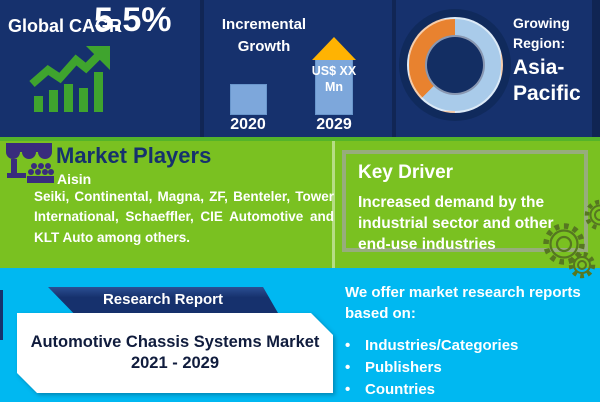 The width and height of the screenshot is (600, 402). What do you see at coordinates (403, 367) in the screenshot?
I see `offer-item-label: Publishers` at bounding box center [403, 367].